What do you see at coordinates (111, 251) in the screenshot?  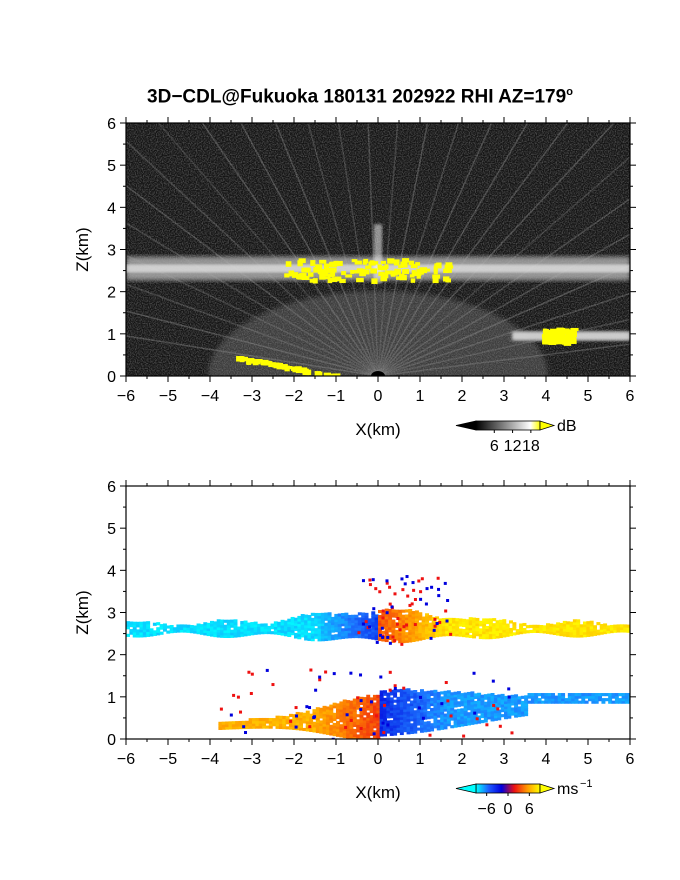 I see `y-tick-label: 3` at bounding box center [111, 251].